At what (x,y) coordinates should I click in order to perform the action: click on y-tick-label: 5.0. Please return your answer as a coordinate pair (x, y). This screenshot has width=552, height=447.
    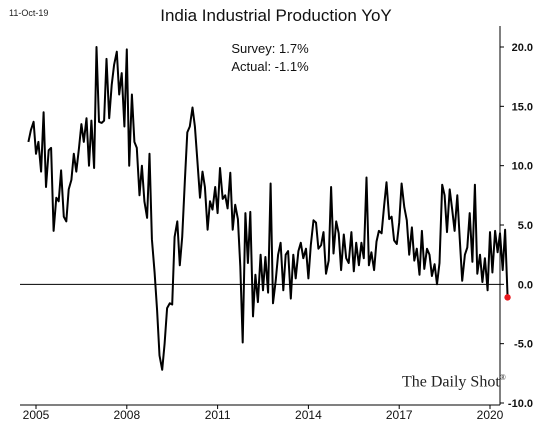
    Looking at the image, I should click on (525, 226).